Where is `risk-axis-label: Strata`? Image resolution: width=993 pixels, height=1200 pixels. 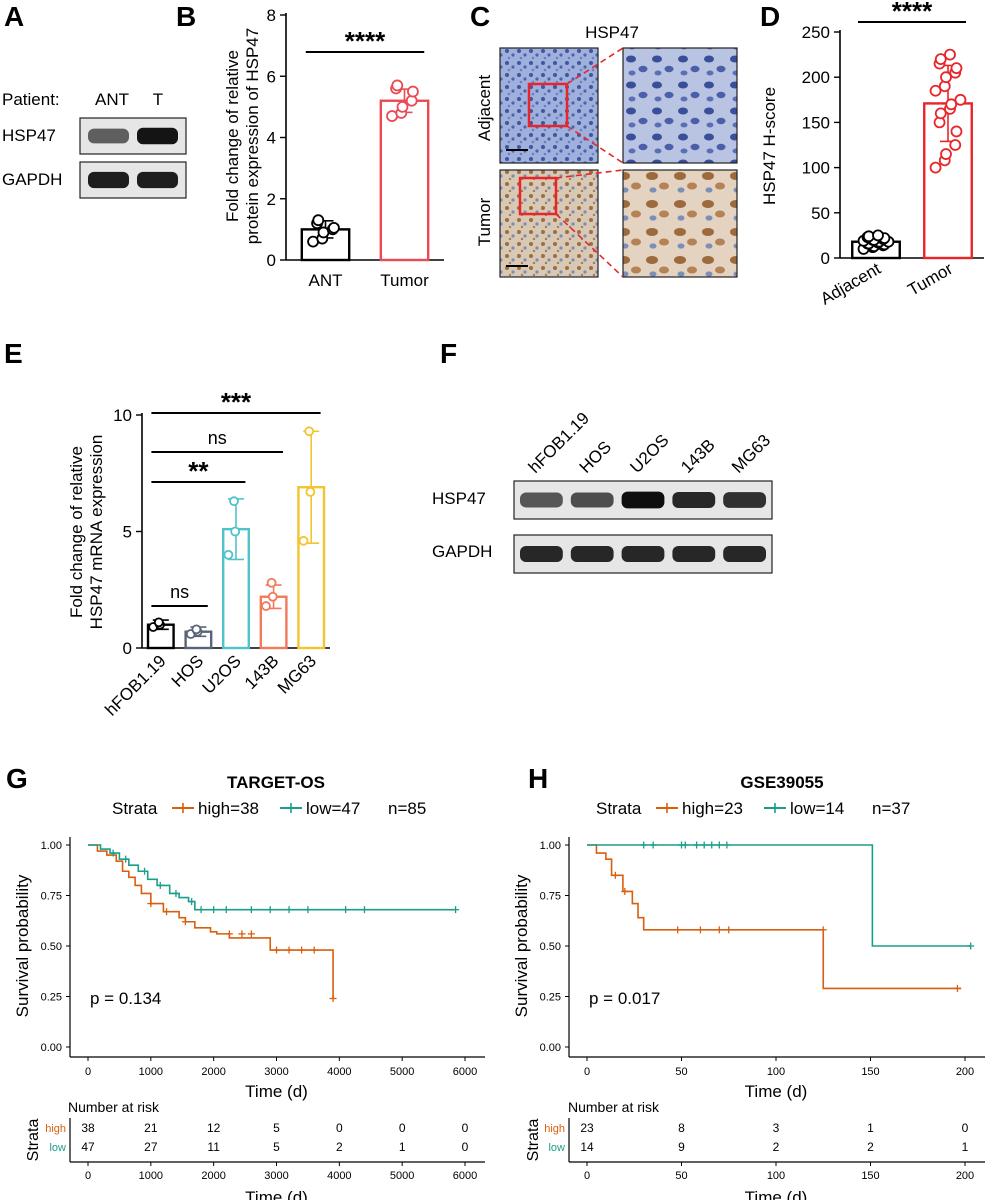
risk-axis-label: Strata is located at coordinates (533, 1140).